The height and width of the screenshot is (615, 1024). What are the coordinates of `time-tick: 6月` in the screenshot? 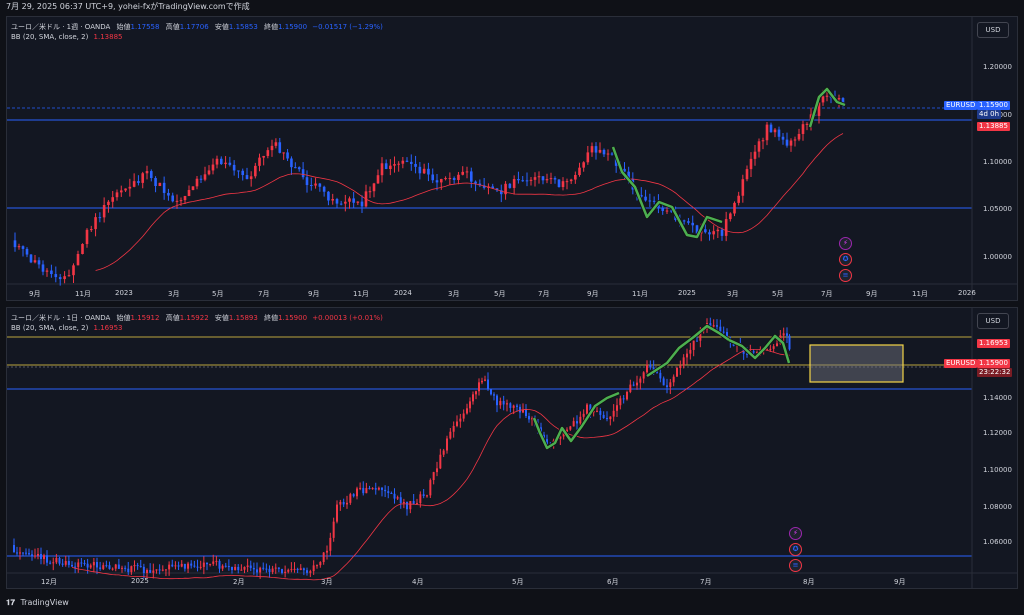 It's located at (613, 582).